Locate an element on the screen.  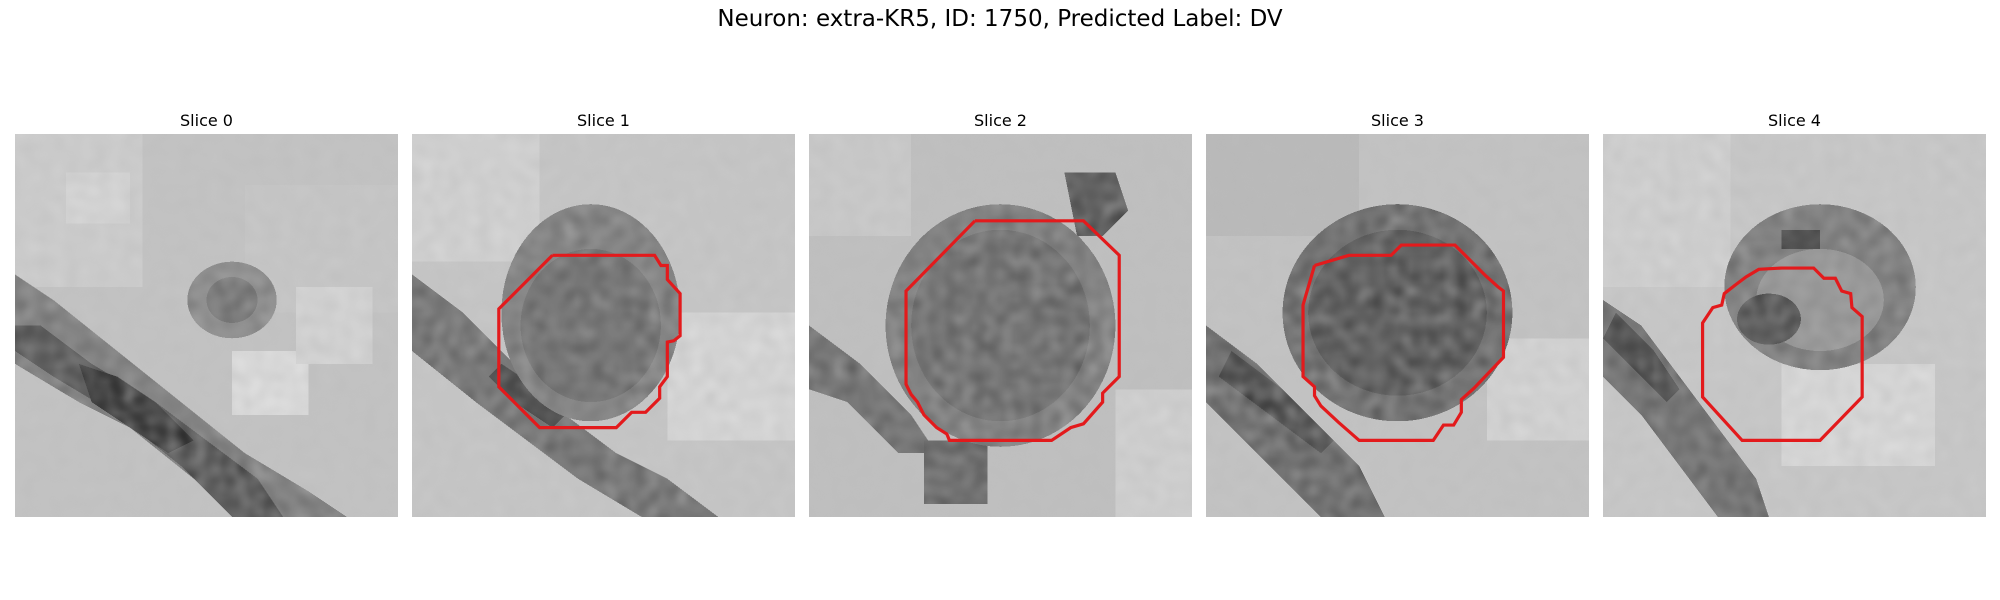
slice-panel-3: Slice 3 is located at coordinates (1397, 312).